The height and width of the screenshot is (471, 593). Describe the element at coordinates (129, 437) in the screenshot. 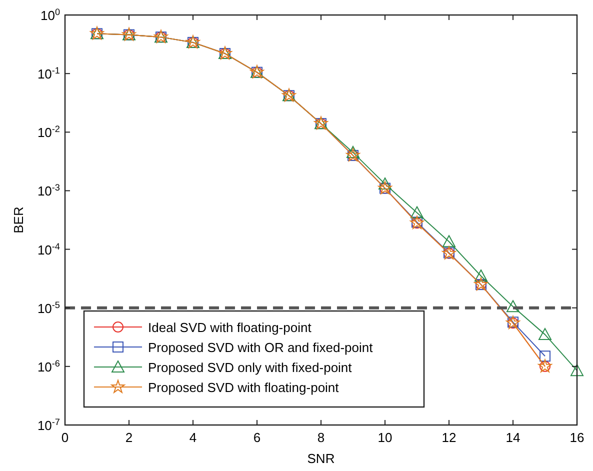

I see `x-tick-label: 2` at that location.